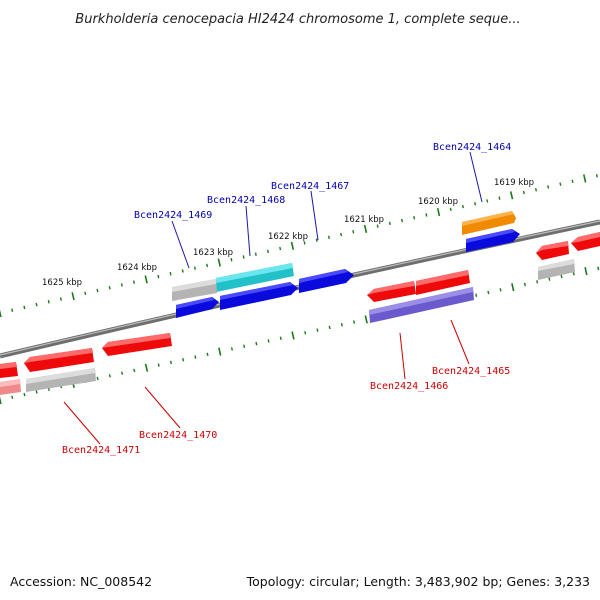  Describe the element at coordinates (173, 215) in the screenshot. I see `label-bcen2424-1469: Bcen2424_1469` at that location.